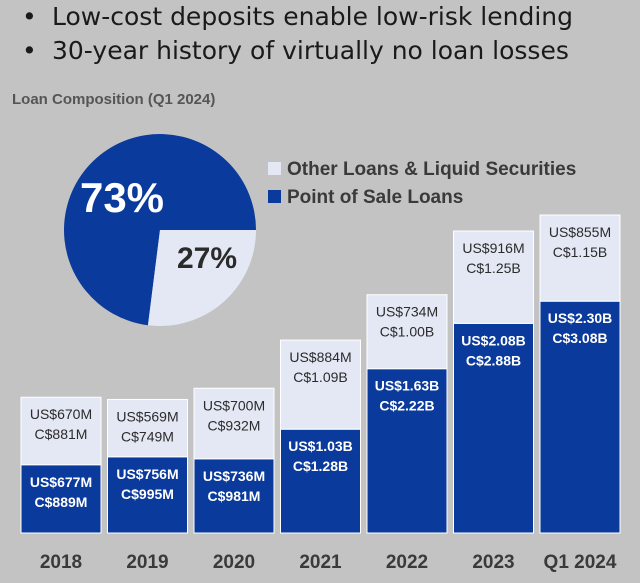 The image size is (640, 583). What do you see at coordinates (580, 417) in the screenshot?
I see `bar-point-of-sale-Q1-2024` at bounding box center [580, 417].